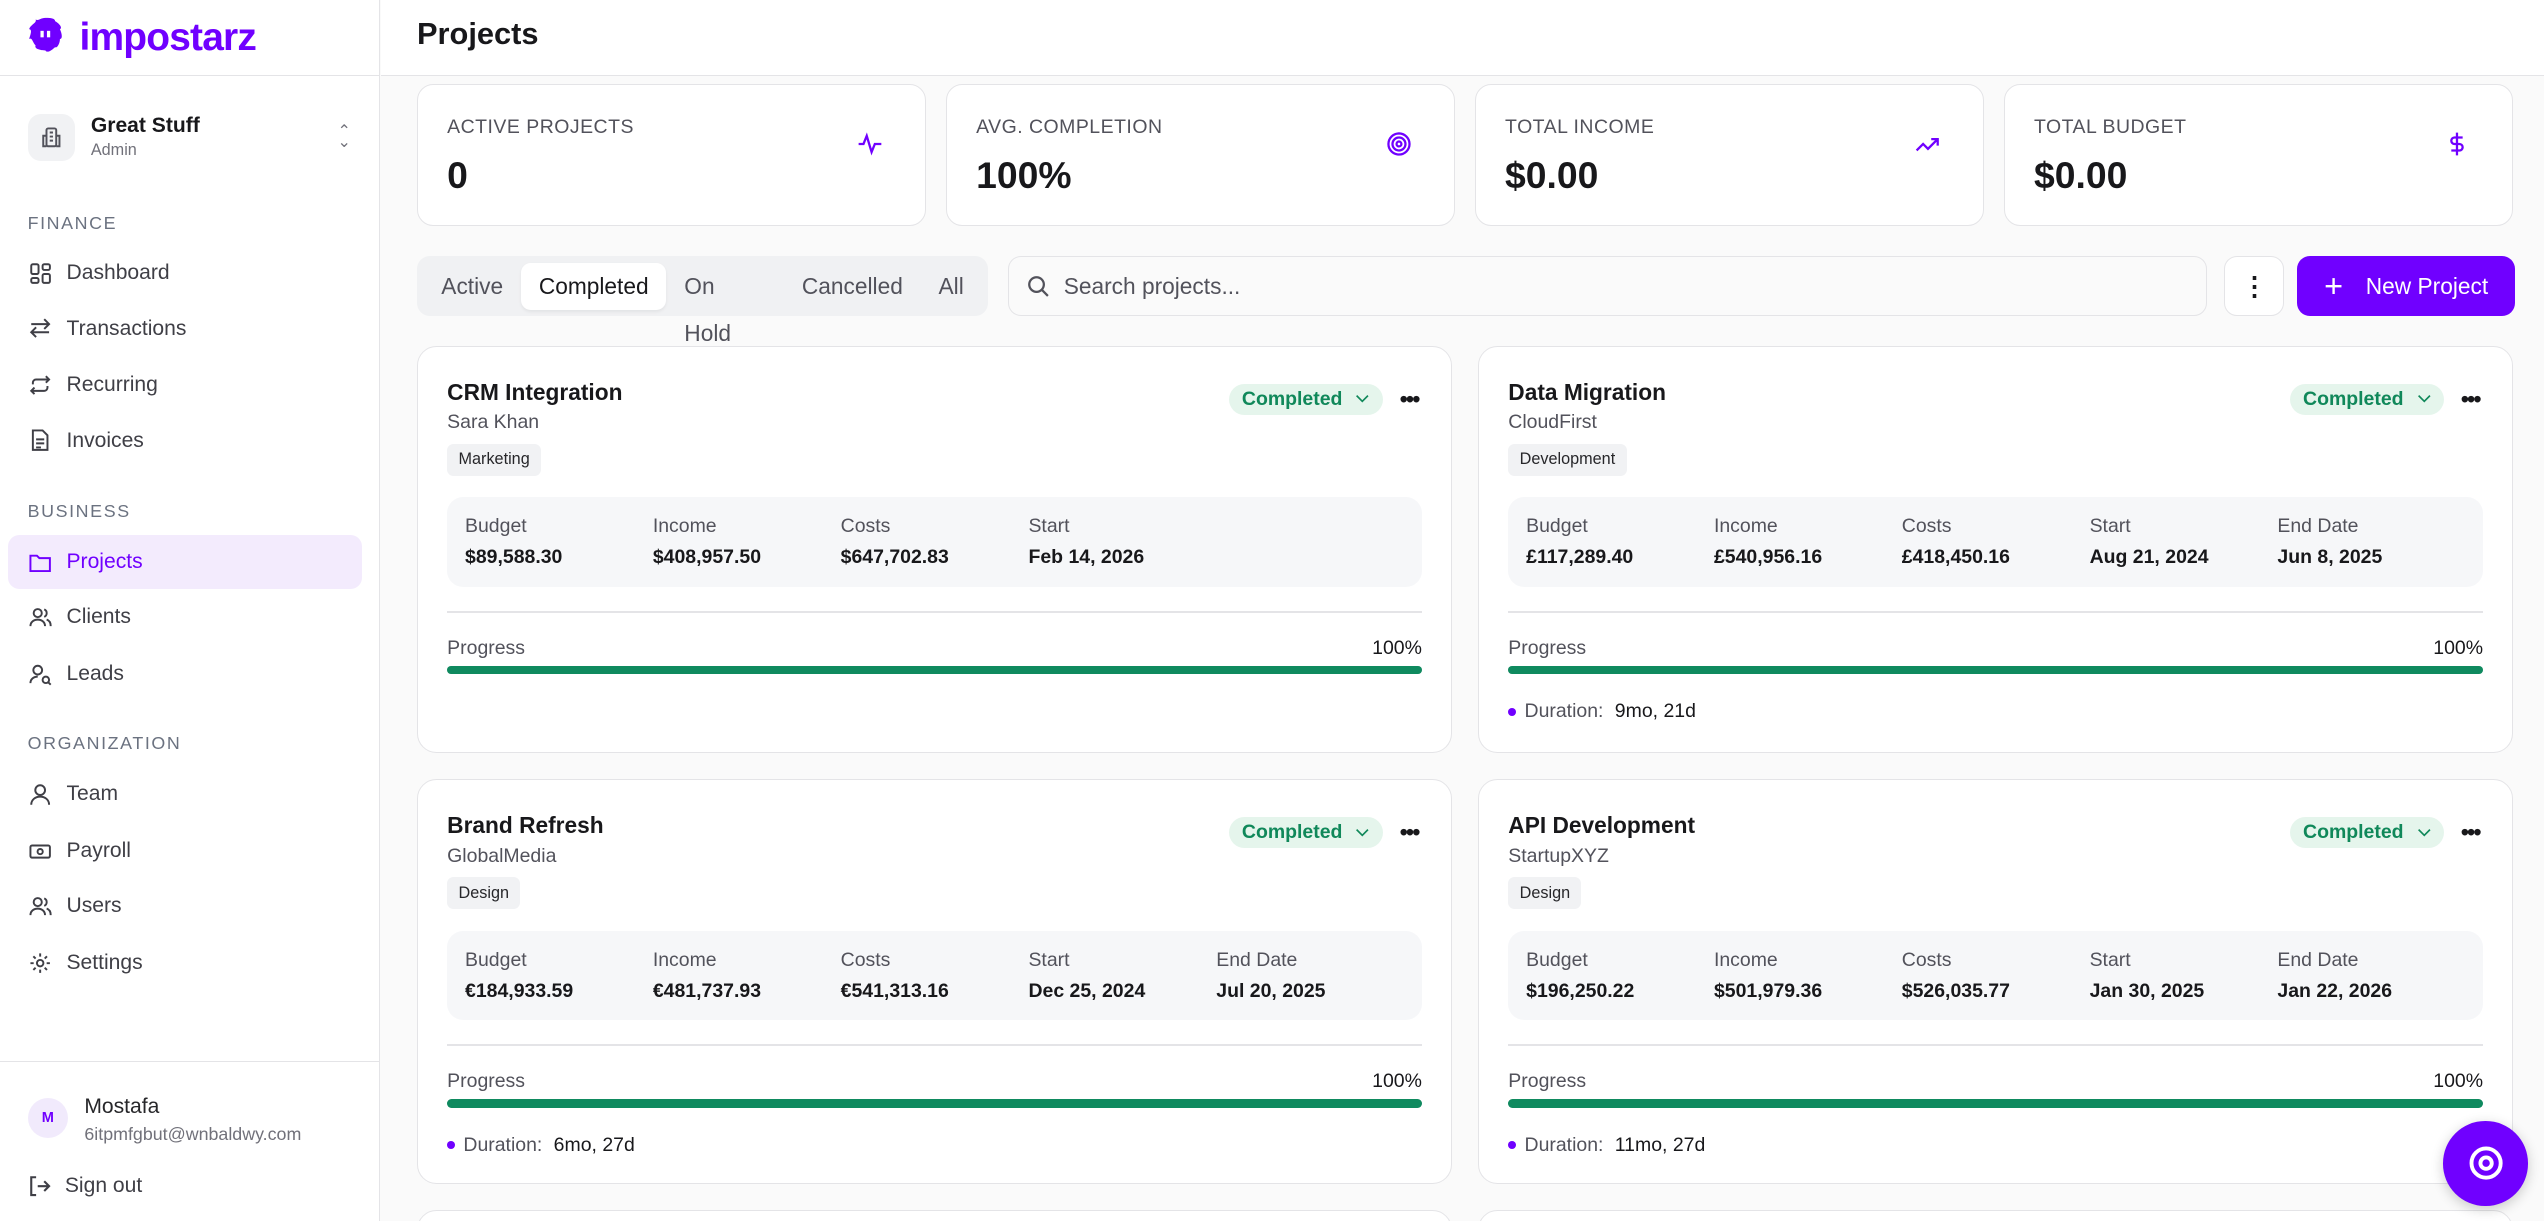 Image resolution: width=2544 pixels, height=1221 pixels. Describe the element at coordinates (1927, 144) in the screenshot. I see `trending-up-icon` at that location.